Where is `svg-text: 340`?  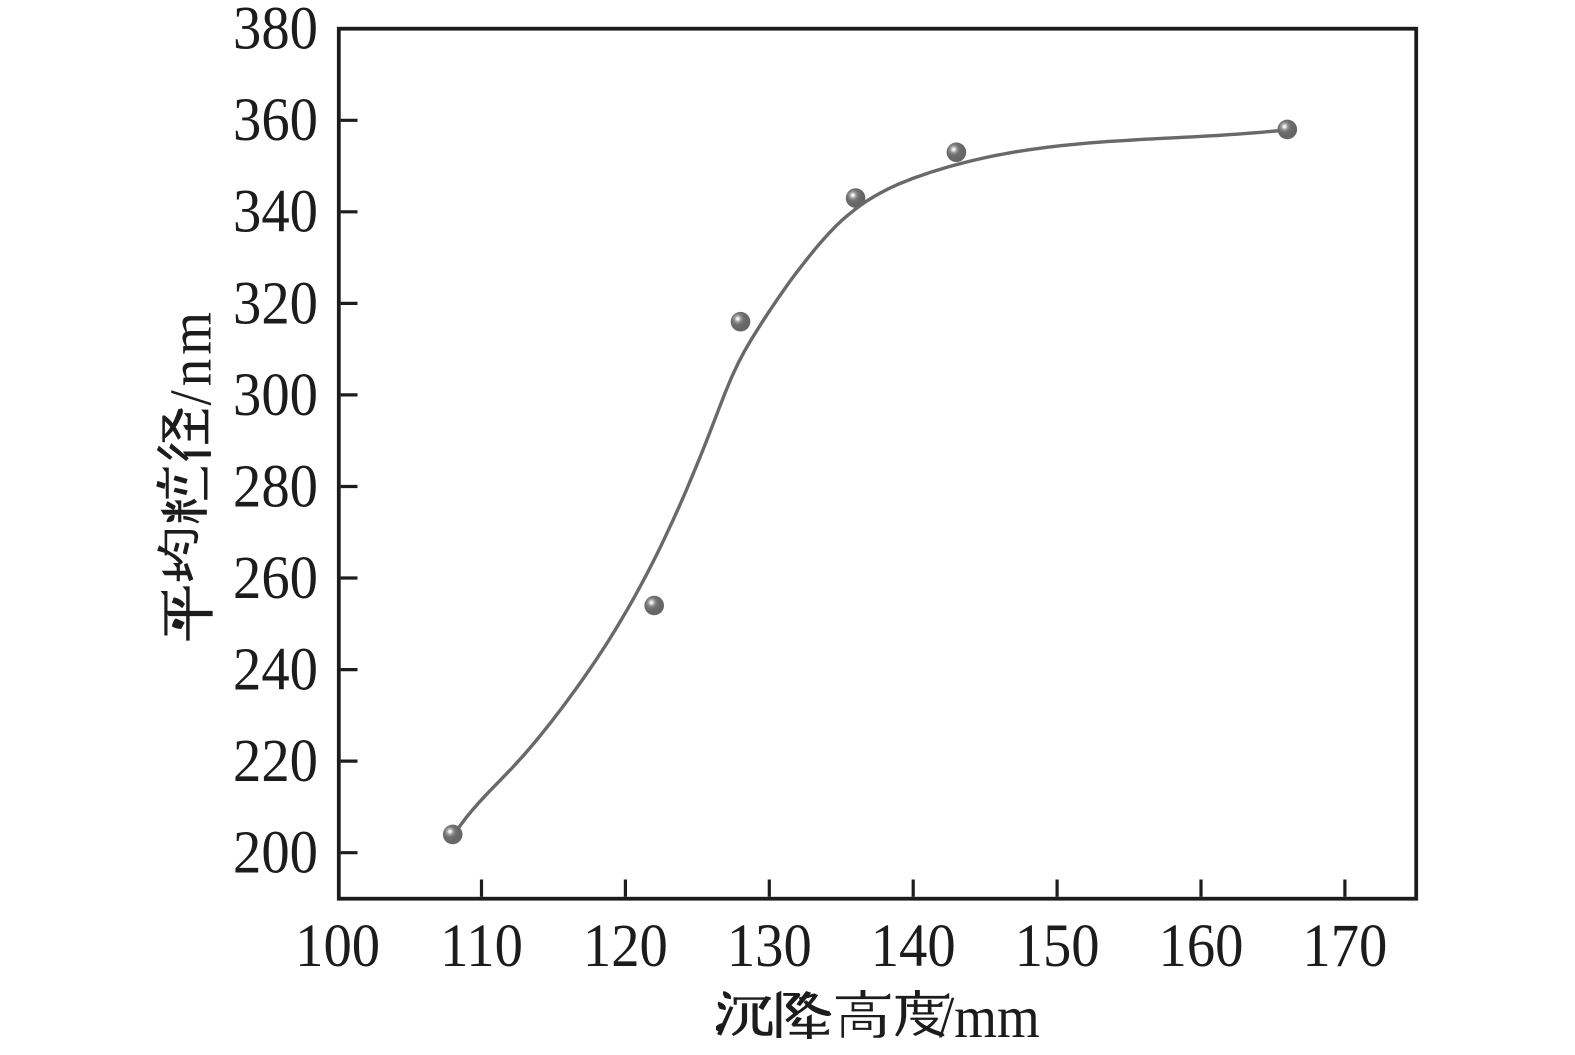
svg-text: 340 is located at coordinates (275, 211).